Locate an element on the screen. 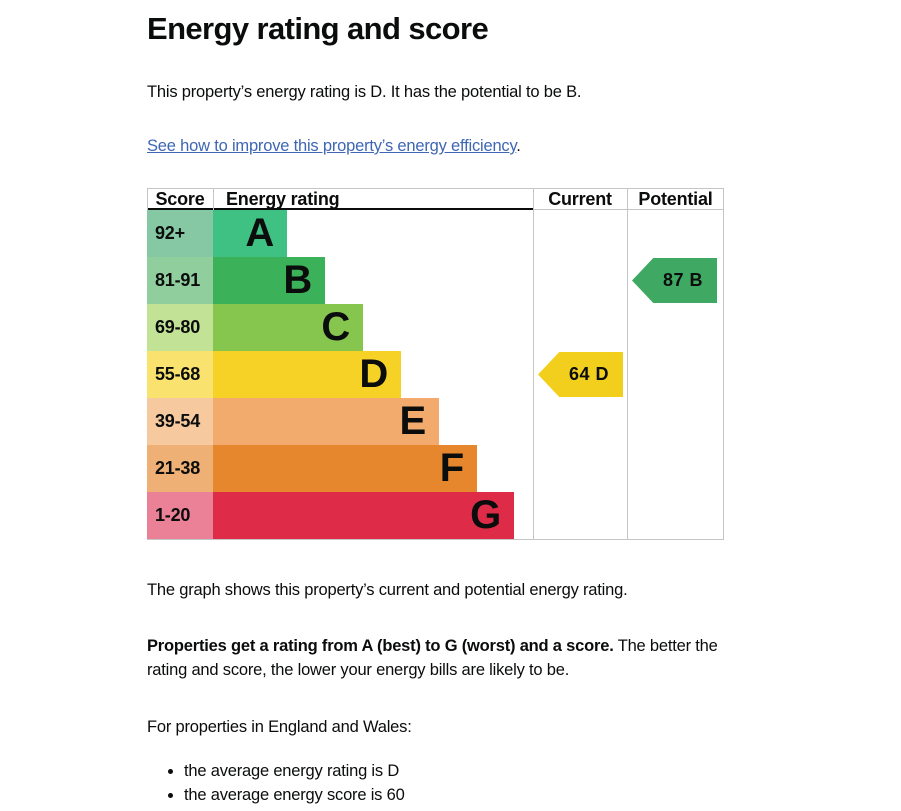 This screenshot has width=901, height=811. rating-bar-b: B is located at coordinates (269, 280).